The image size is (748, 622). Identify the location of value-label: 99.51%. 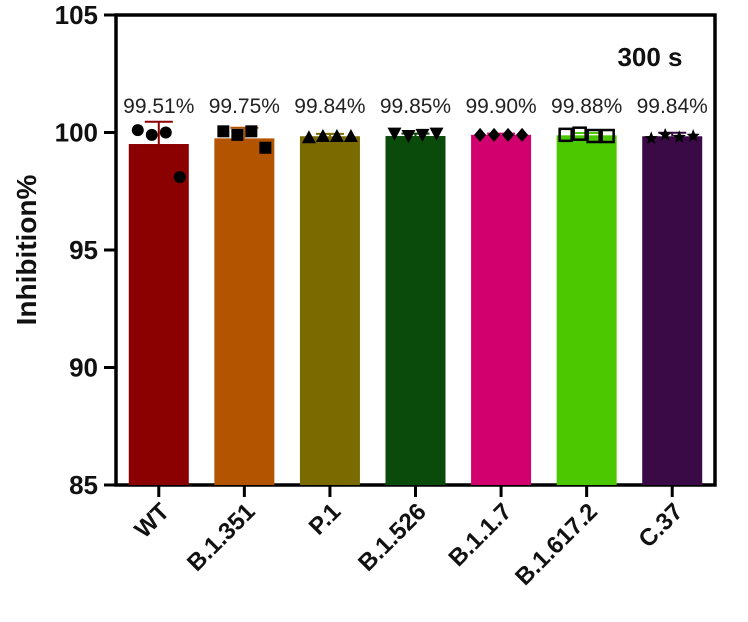
(158, 106).